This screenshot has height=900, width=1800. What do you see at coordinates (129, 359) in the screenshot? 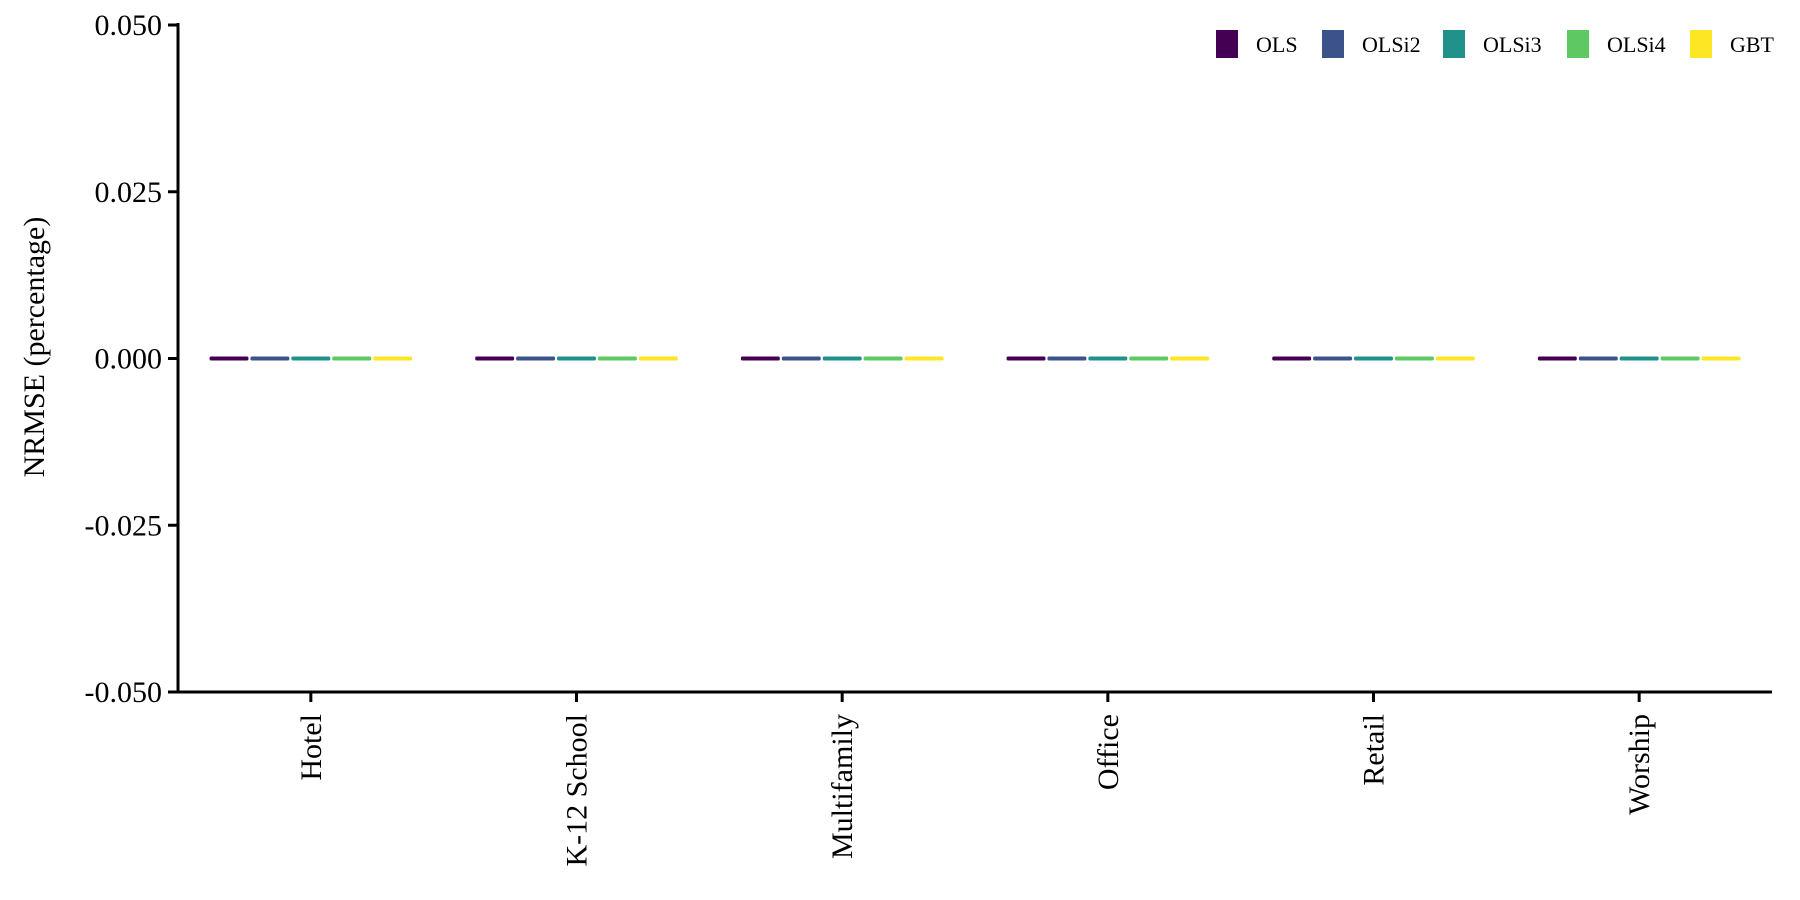
I see `y-tick-label: 0.000` at bounding box center [129, 359].